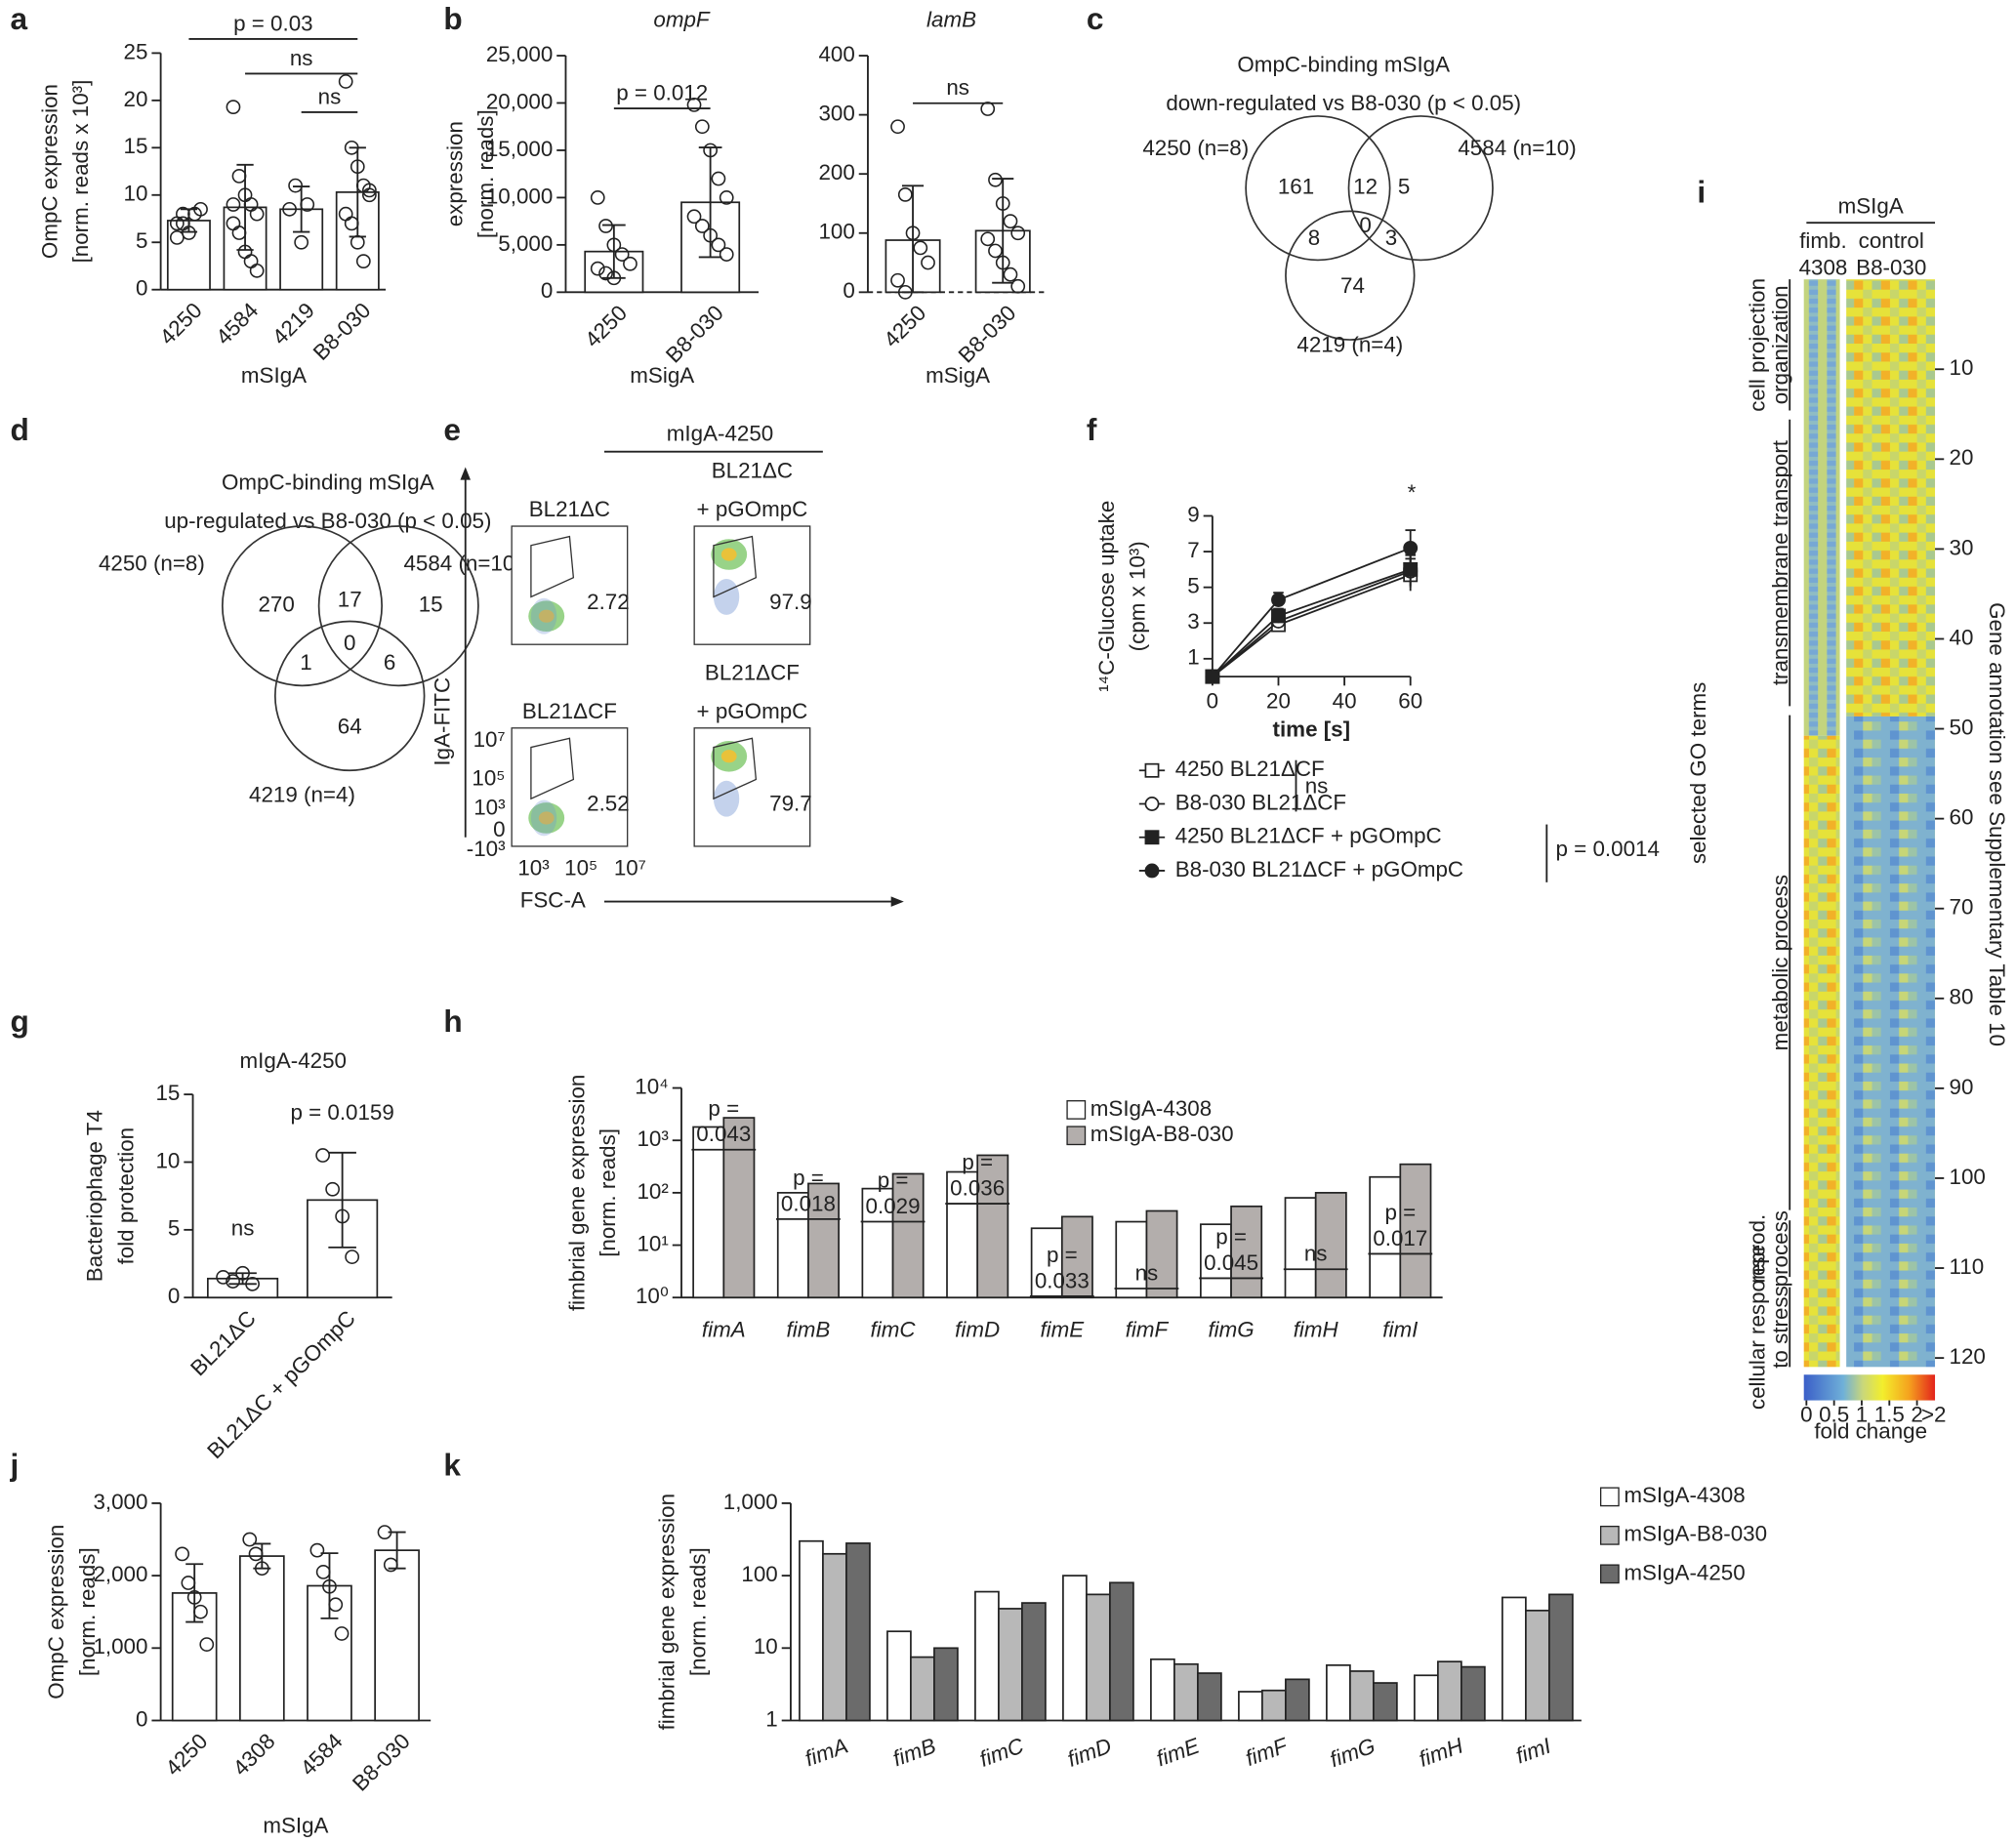 This screenshot has height=1843, width=2016. I want to click on x-tick-label: fimF, so click(1267, 1752).